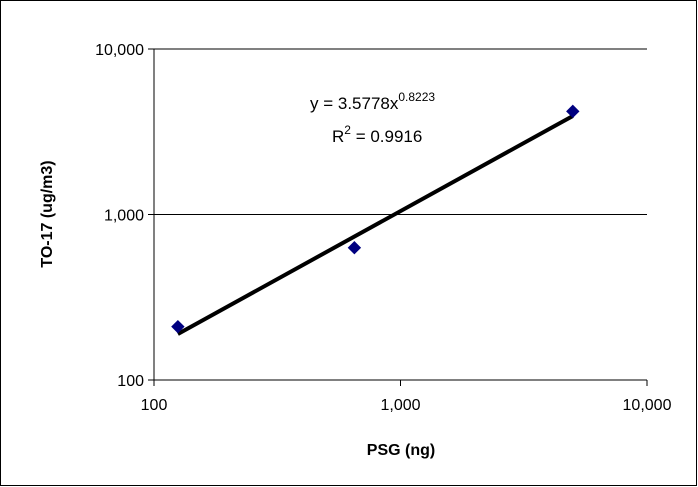 This screenshot has width=698, height=487. Describe the element at coordinates (400, 405) in the screenshot. I see `x-tick-label-1000: 1,000` at that location.